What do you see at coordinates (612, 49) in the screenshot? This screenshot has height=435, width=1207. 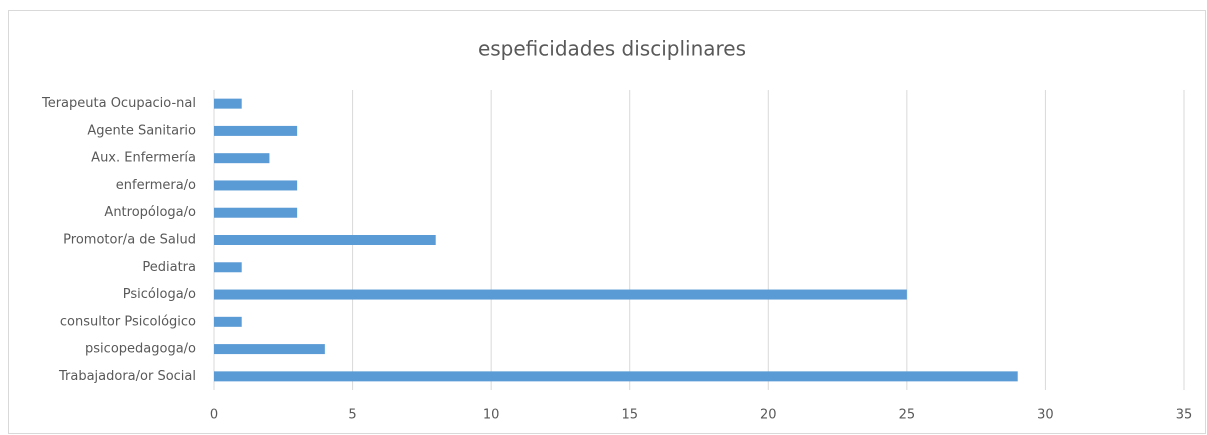 I see `chart-title: espeficidades disciplinares` at bounding box center [612, 49].